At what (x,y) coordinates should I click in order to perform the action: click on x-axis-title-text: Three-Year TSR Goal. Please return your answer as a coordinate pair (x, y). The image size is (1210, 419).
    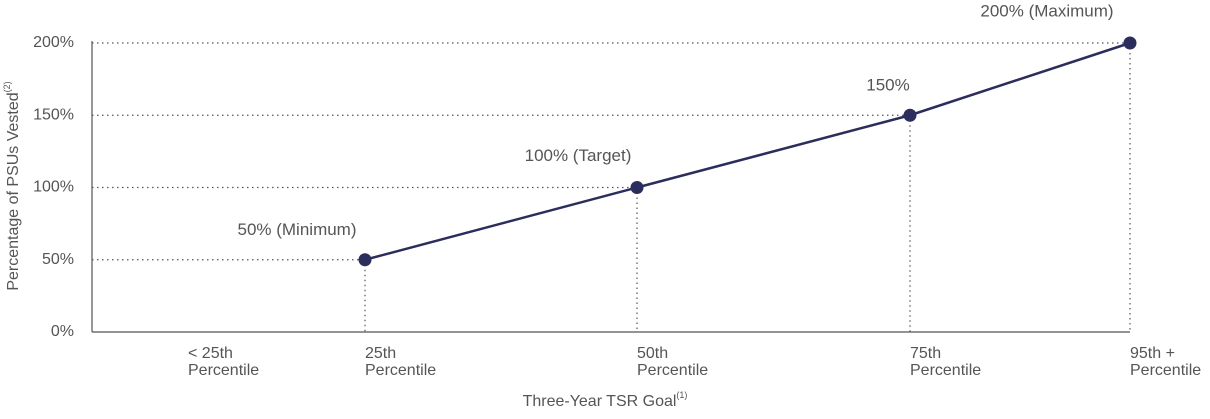
    Looking at the image, I should click on (600, 401).